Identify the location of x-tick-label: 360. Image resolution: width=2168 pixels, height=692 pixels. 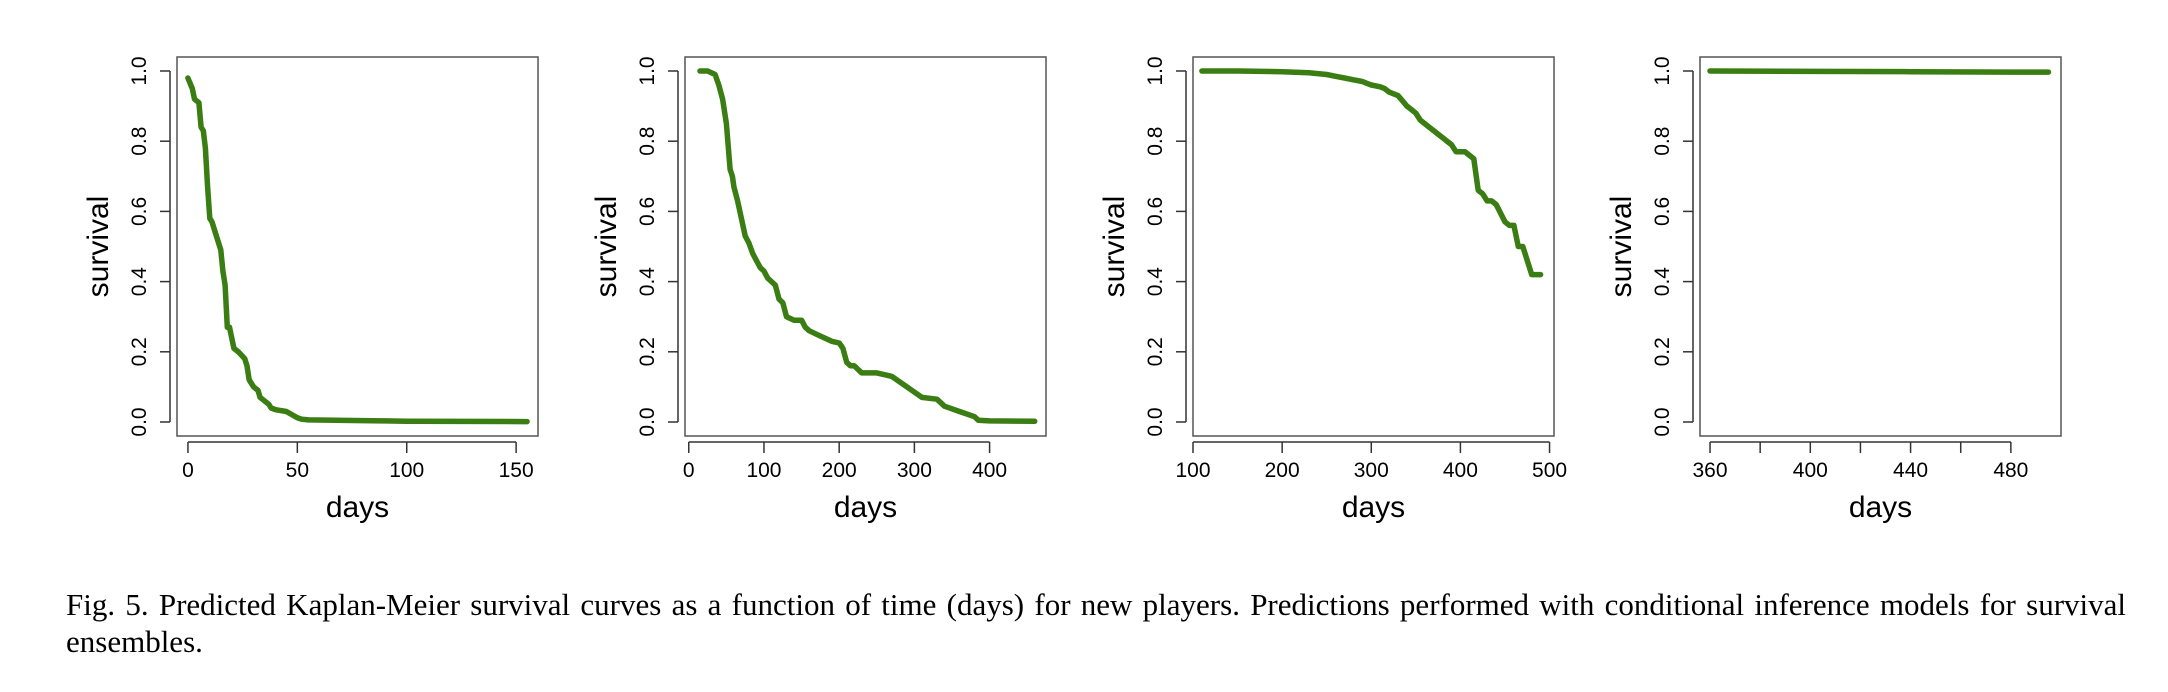
(1710, 470).